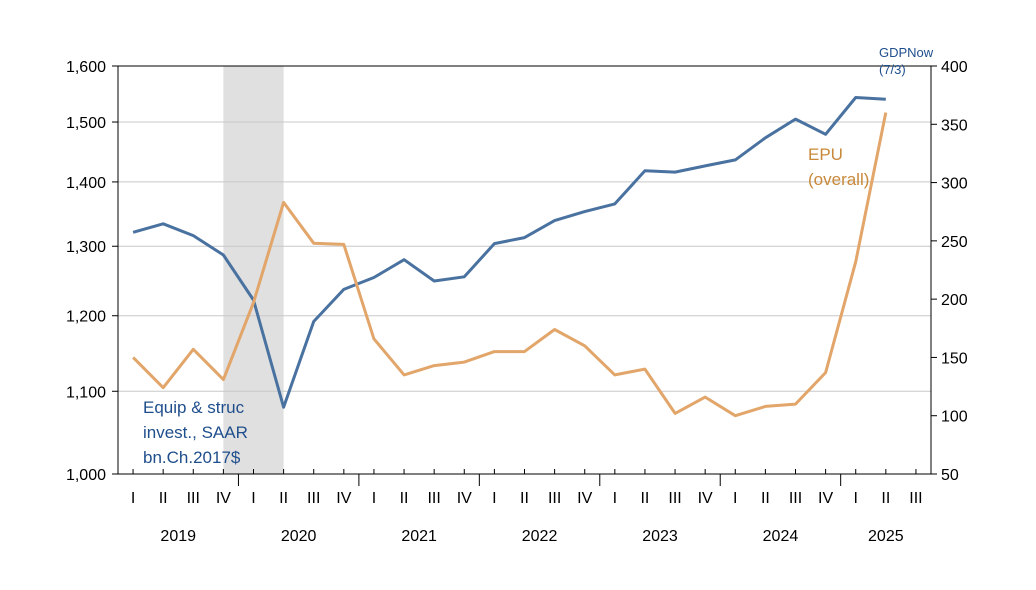 The width and height of the screenshot is (1036, 590). I want to click on quarter-label-11: IV, so click(464, 498).